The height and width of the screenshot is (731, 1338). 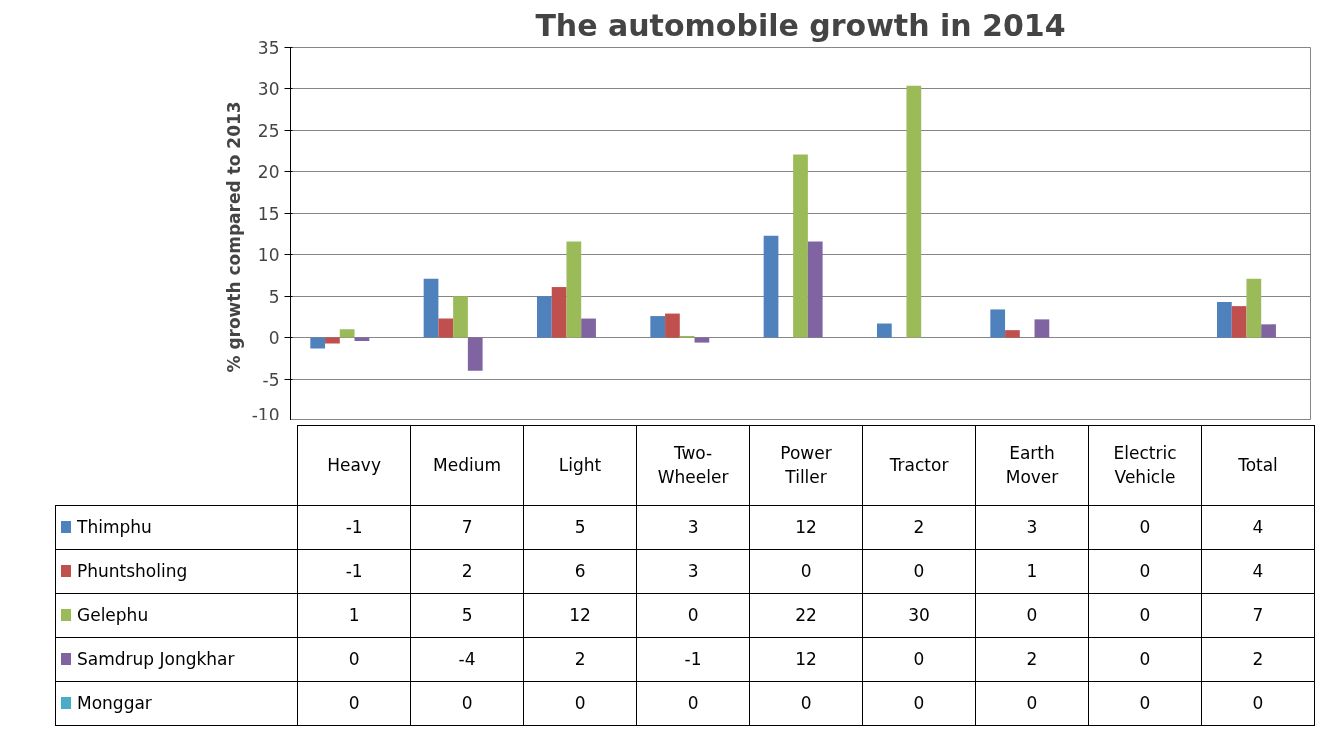 I want to click on y-tick-label: 20, so click(x=268, y=172).